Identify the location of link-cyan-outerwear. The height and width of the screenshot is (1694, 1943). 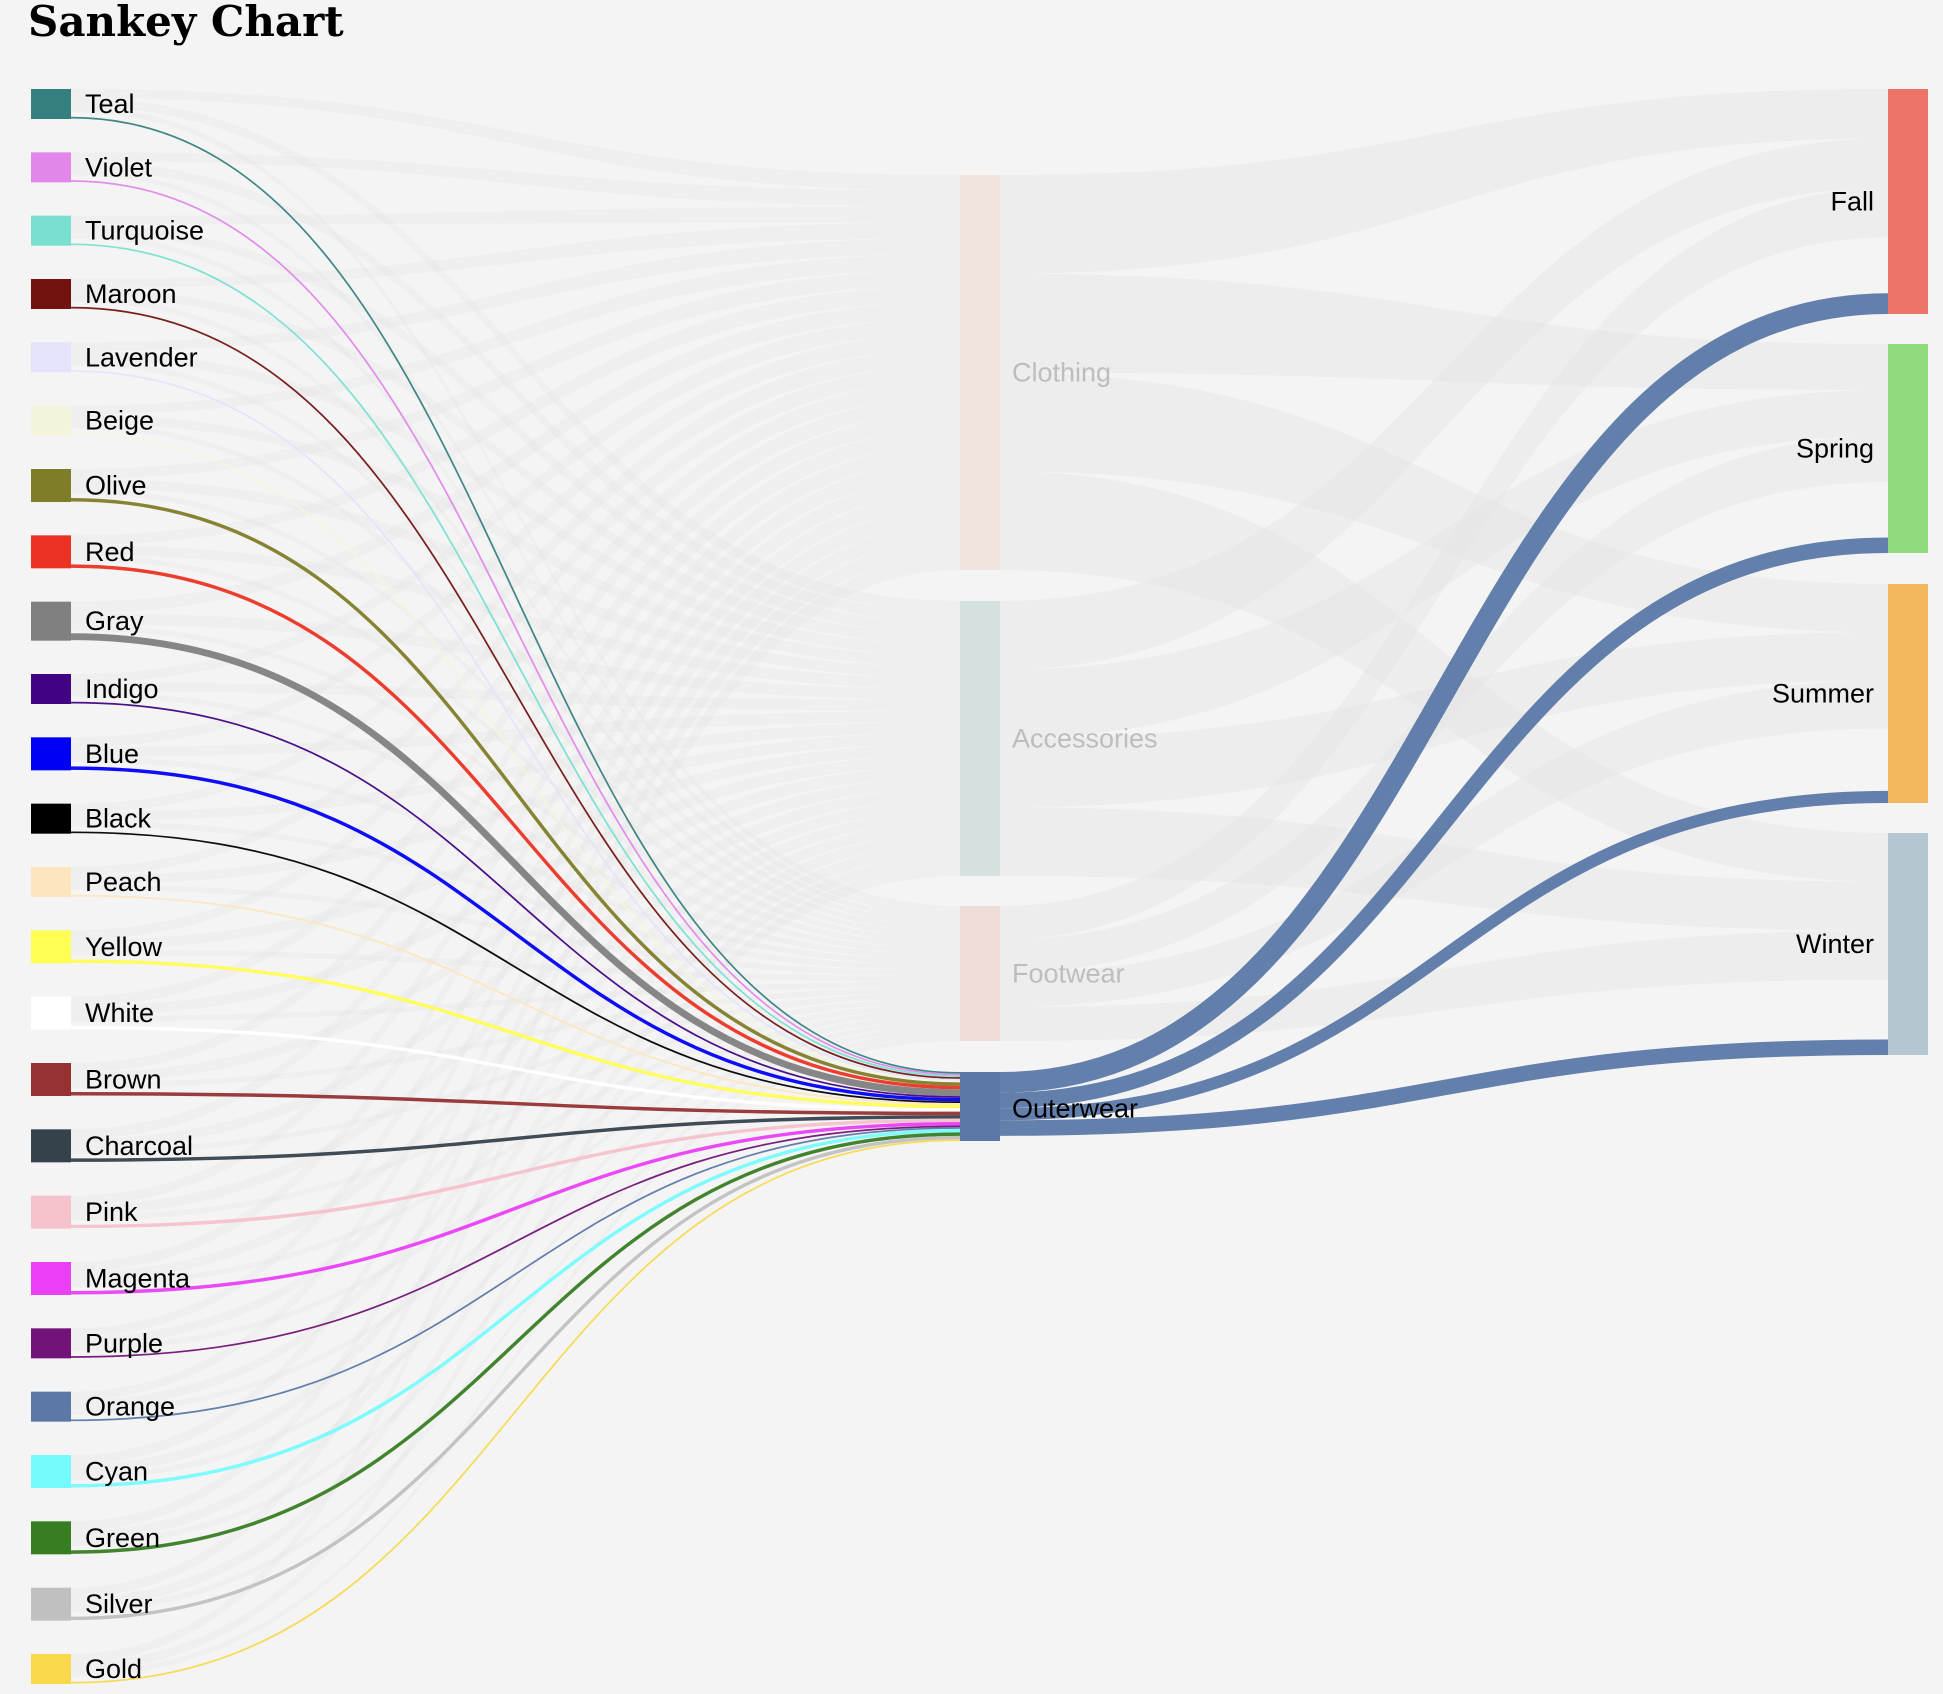
(515, 1308).